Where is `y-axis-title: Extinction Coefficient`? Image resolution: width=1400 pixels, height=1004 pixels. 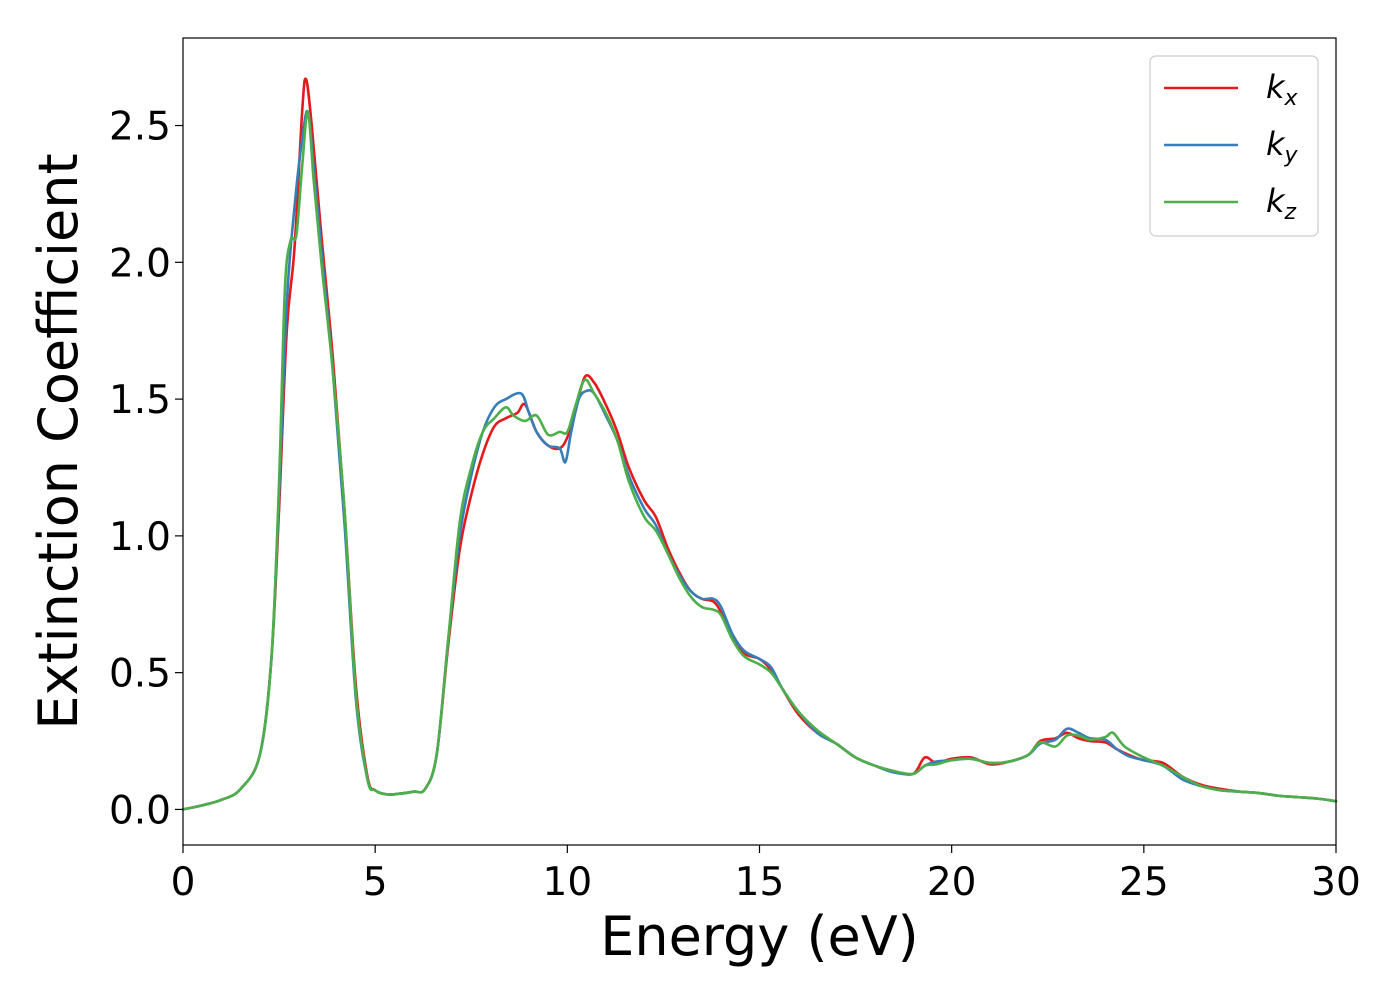 y-axis-title: Extinction Coefficient is located at coordinates (58, 441).